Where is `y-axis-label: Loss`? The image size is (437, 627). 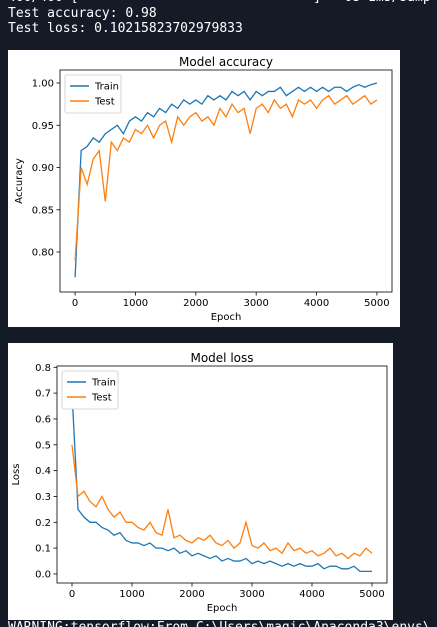
y-axis-label: Loss is located at coordinates (16, 475).